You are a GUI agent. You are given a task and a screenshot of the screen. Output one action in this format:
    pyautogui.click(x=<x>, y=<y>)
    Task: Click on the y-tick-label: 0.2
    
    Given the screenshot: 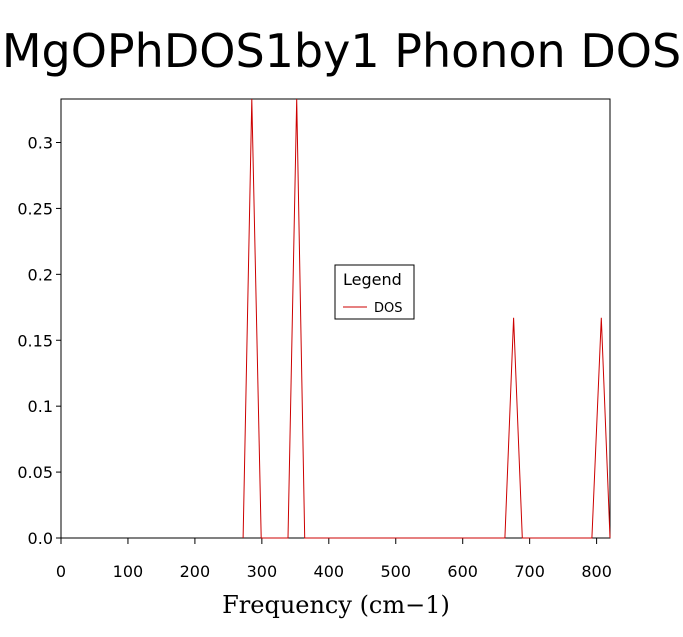 What is the action you would take?
    pyautogui.click(x=40, y=274)
    